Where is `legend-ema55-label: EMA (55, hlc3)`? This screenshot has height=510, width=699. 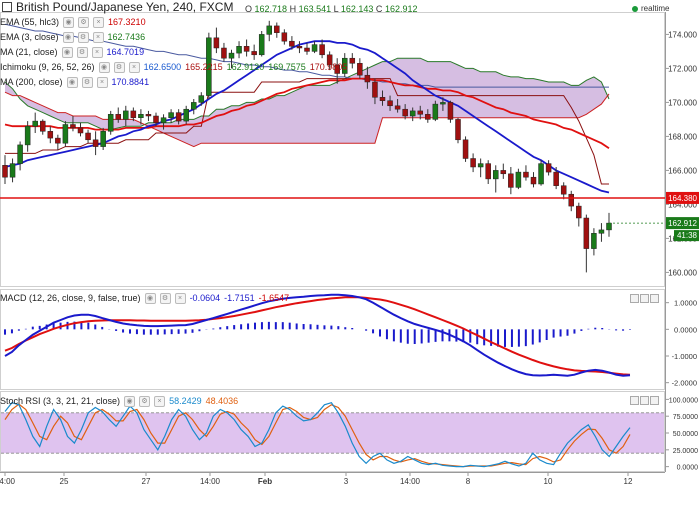 legend-ema55-label: EMA (55, hlc3) is located at coordinates (30, 22).